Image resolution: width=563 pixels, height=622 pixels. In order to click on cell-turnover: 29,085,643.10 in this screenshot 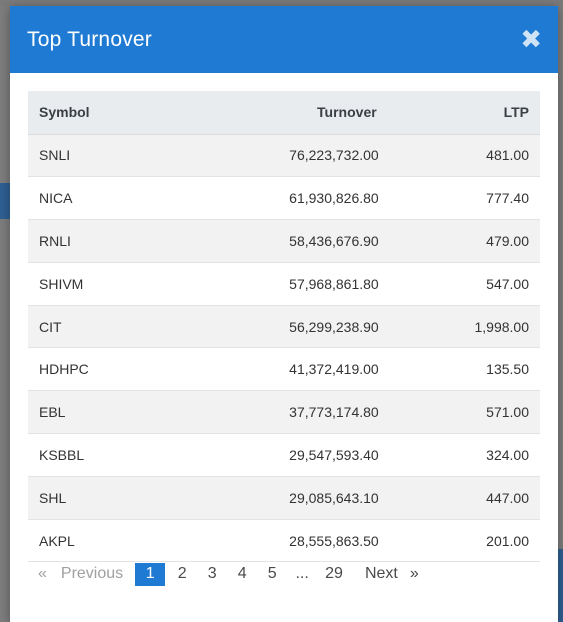, I will do `click(280, 498)`.